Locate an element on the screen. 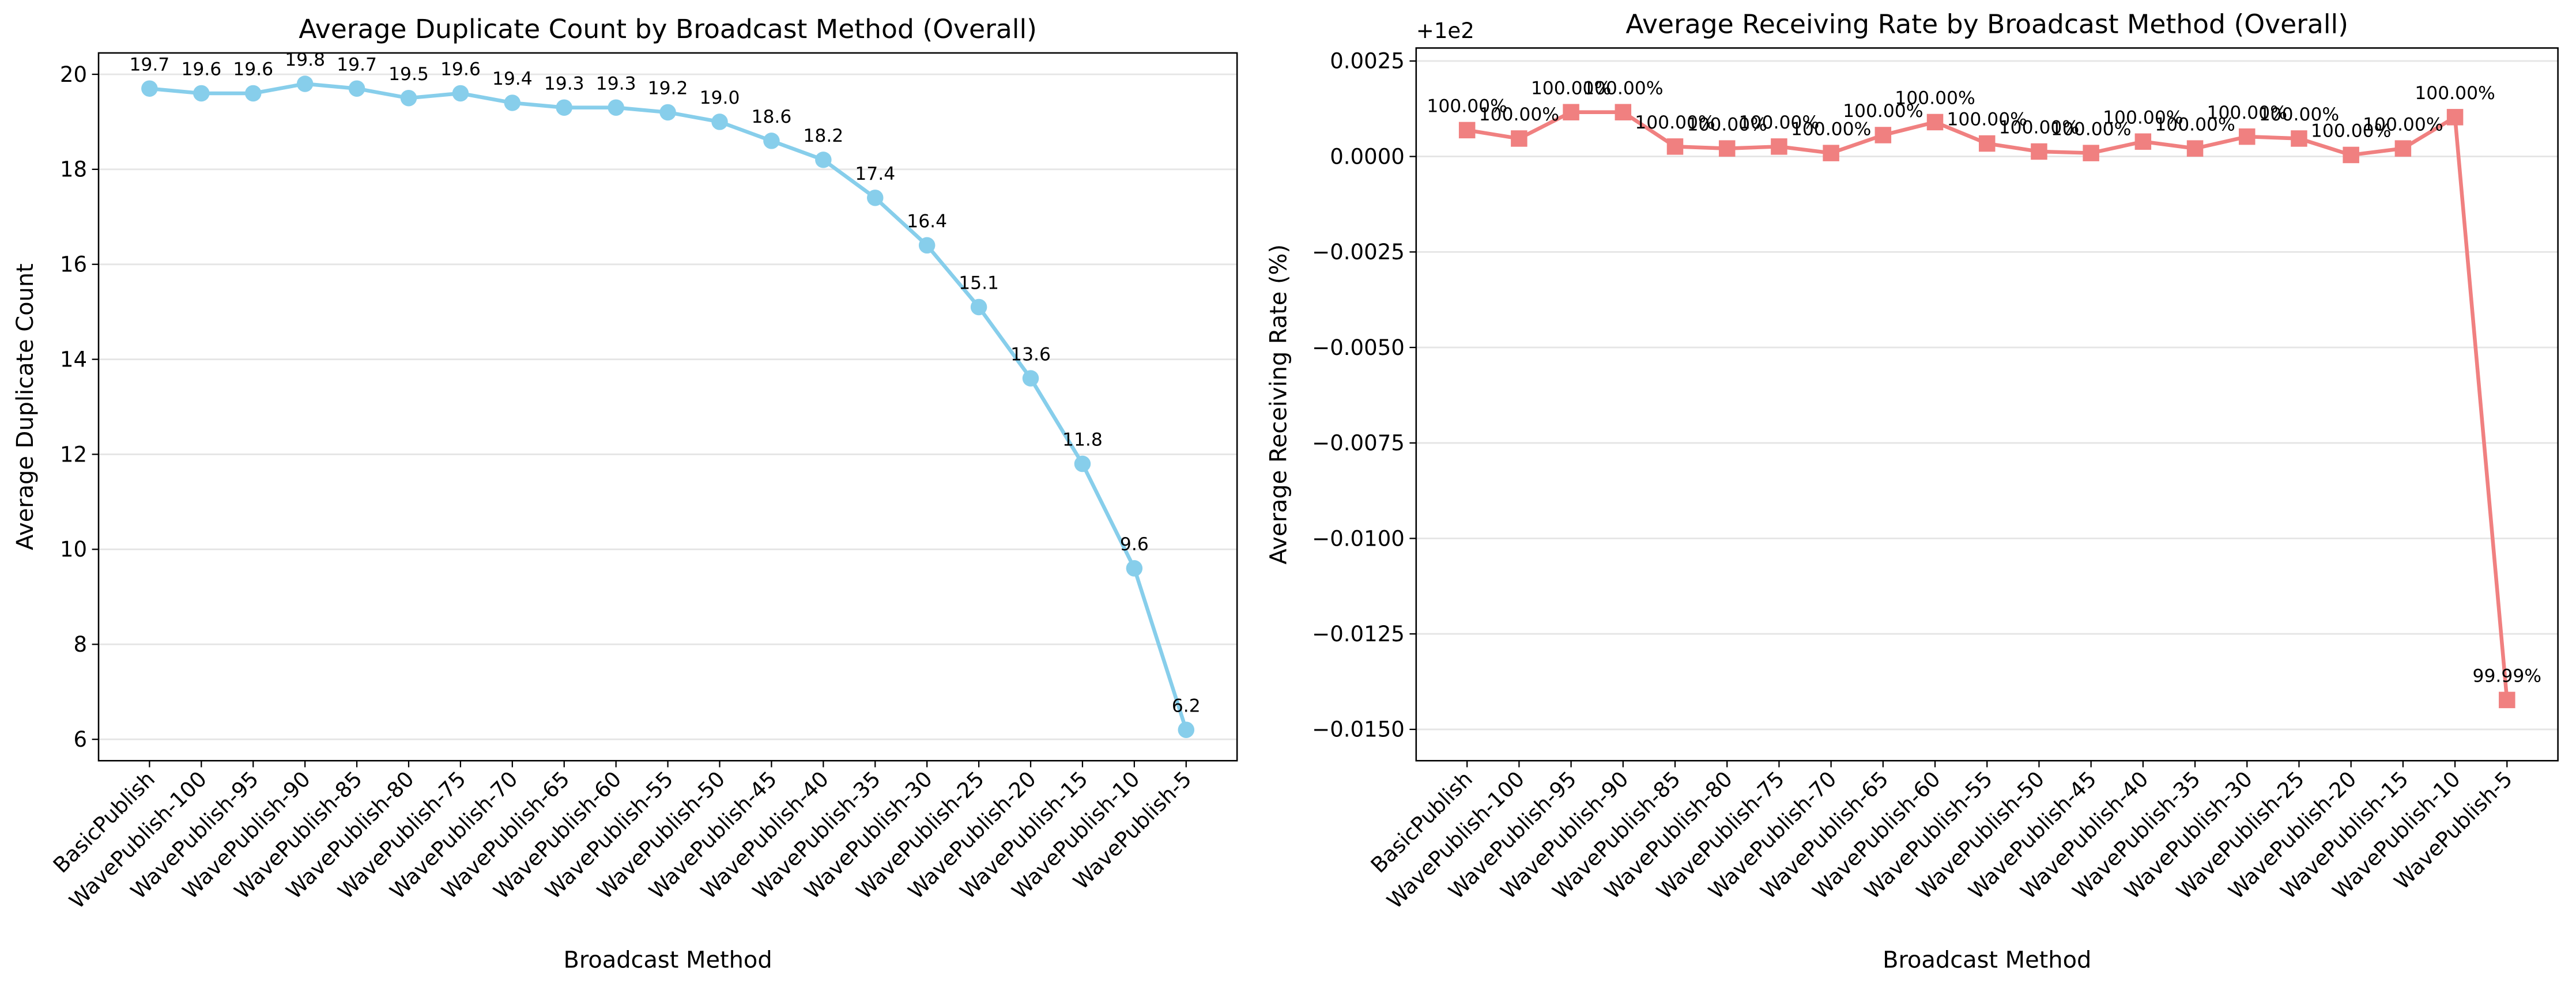 The width and height of the screenshot is (2576, 991). value-label: 99.99% is located at coordinates (2507, 676).